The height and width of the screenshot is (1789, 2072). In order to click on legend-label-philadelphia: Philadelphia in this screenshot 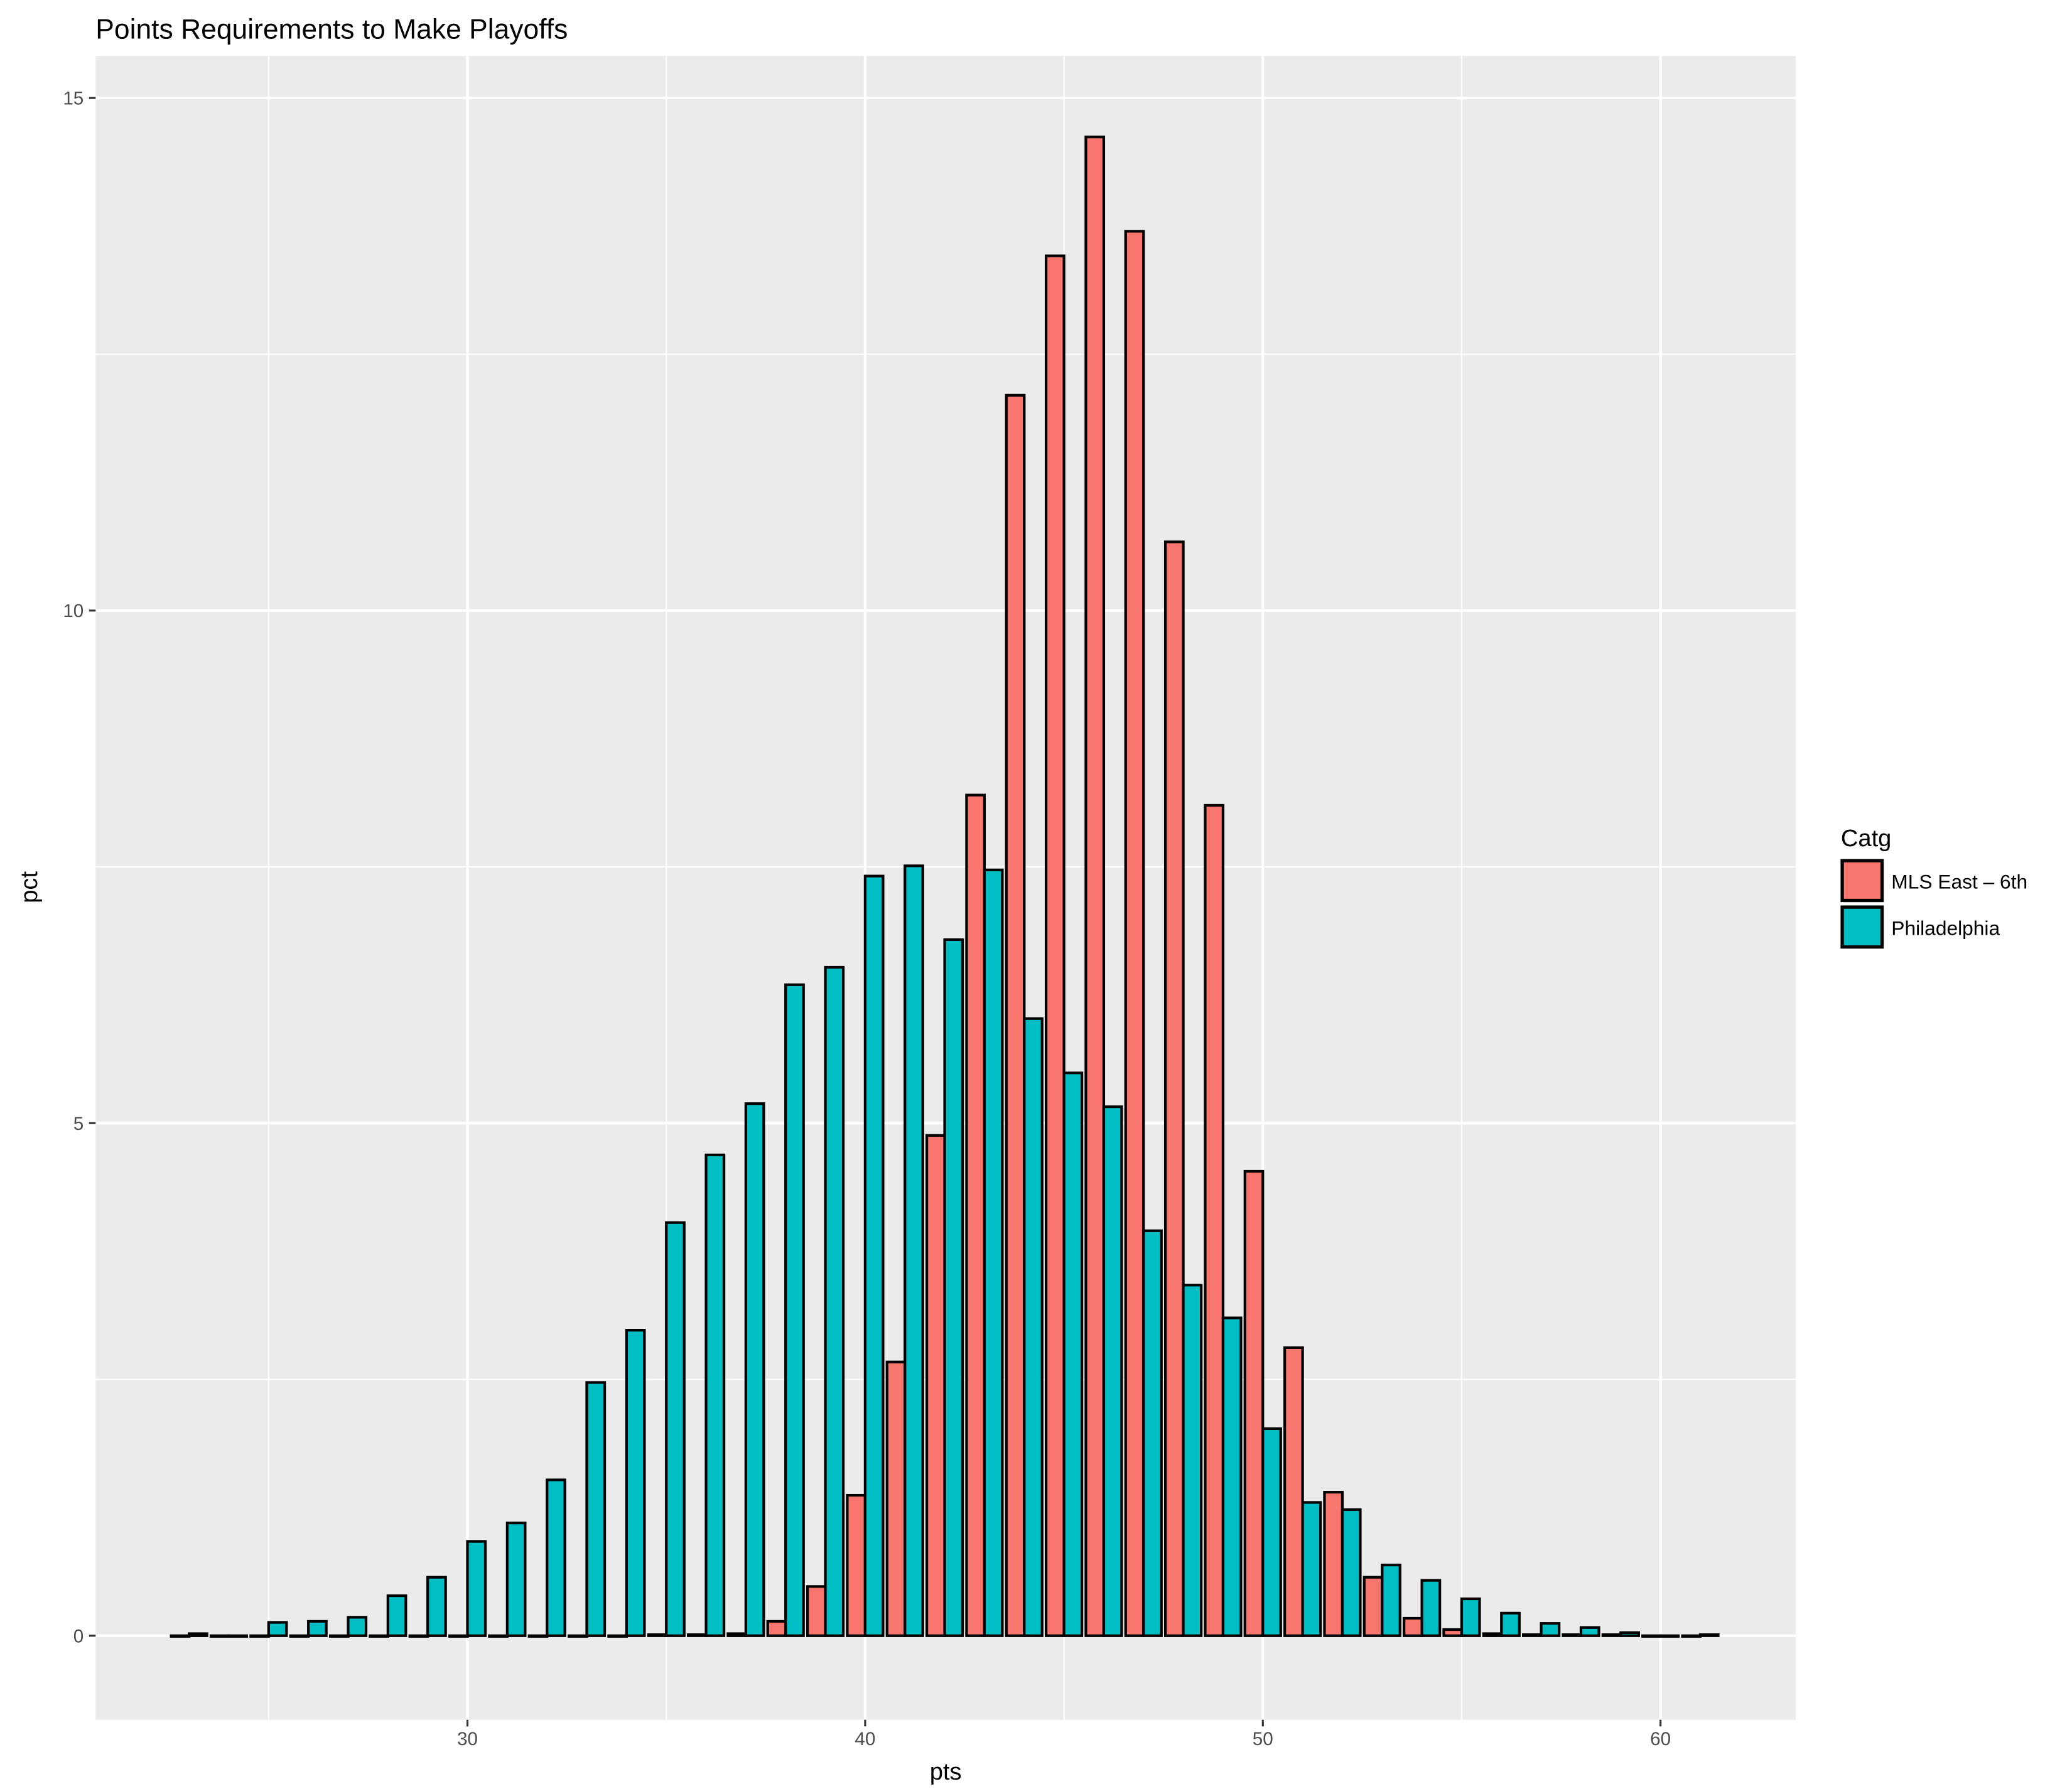, I will do `click(1946, 928)`.